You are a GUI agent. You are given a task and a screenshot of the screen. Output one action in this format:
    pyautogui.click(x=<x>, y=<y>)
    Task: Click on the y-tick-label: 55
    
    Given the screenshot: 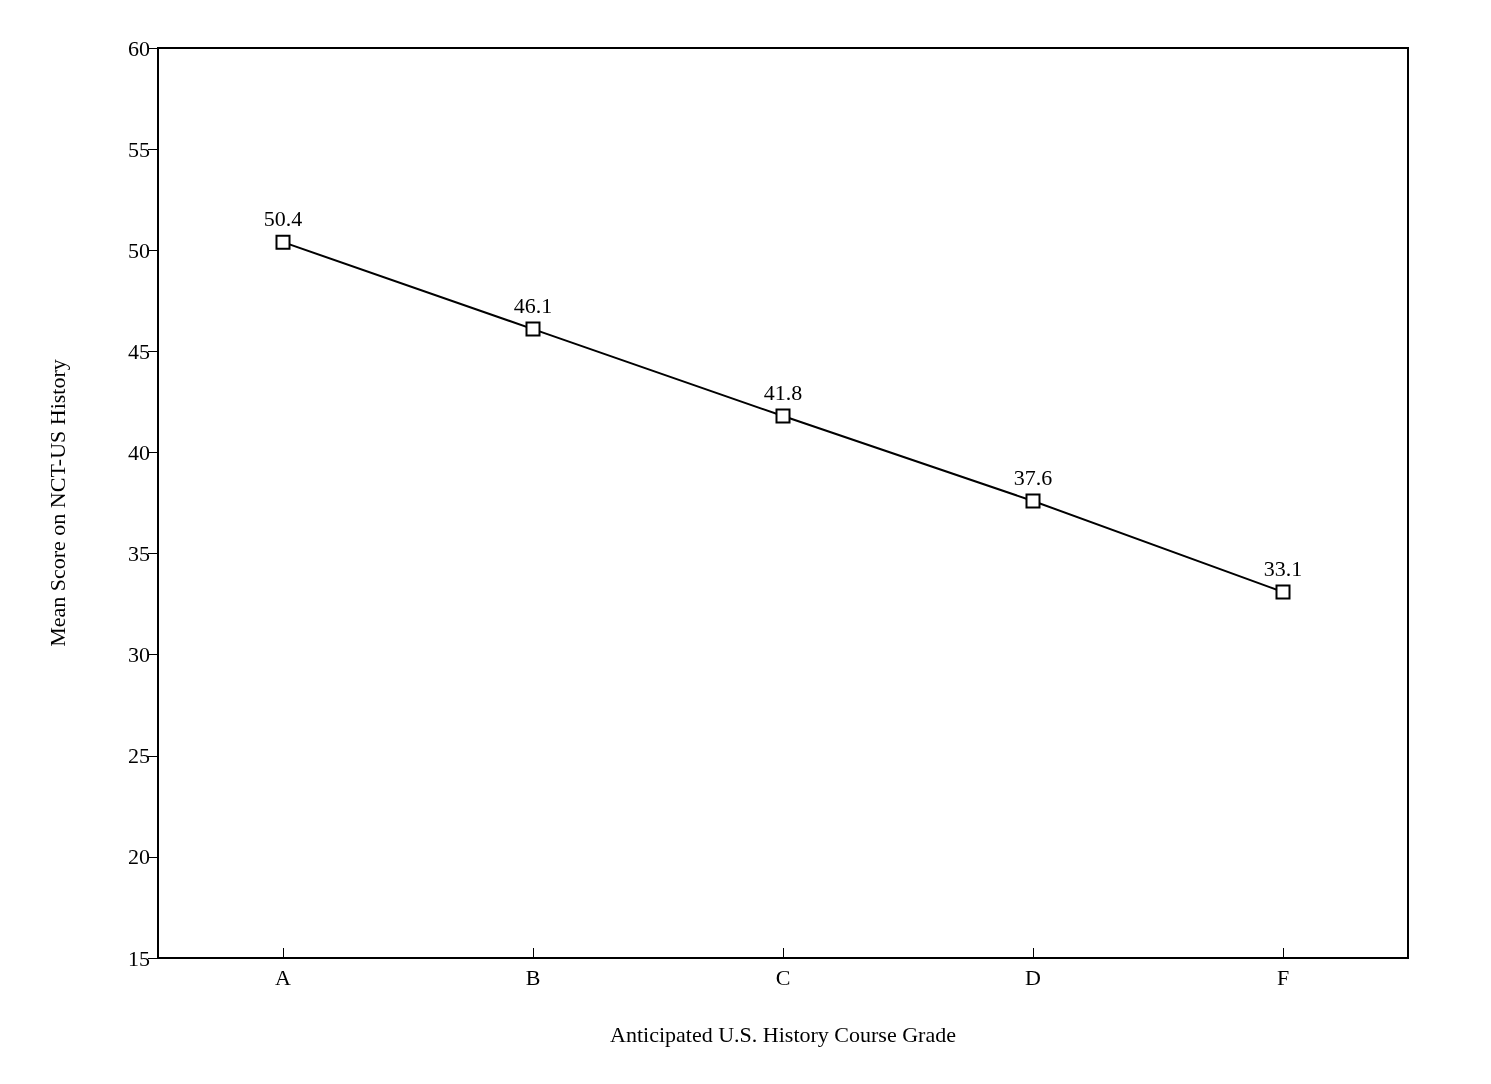 What is the action you would take?
    pyautogui.click(x=139, y=149)
    